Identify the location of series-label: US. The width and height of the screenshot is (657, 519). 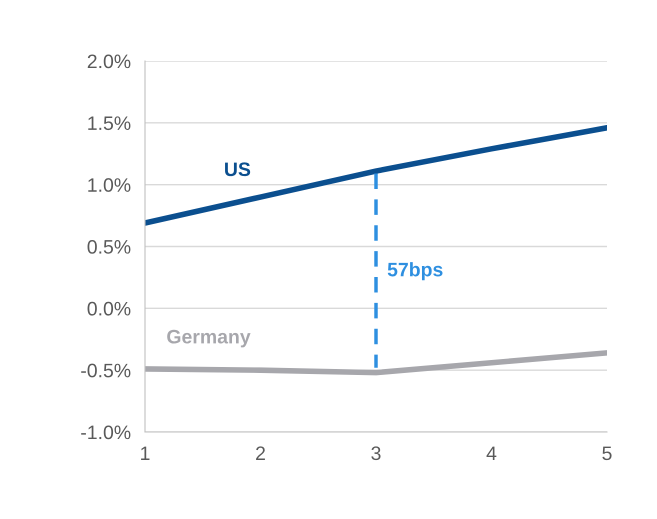
(237, 169).